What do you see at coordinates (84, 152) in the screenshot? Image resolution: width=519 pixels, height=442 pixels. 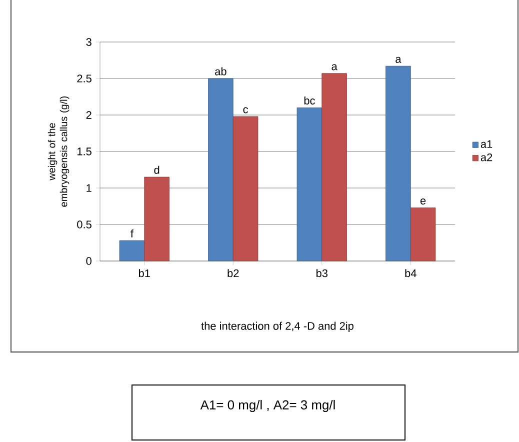 I see `y-tick-label: 1.5` at bounding box center [84, 152].